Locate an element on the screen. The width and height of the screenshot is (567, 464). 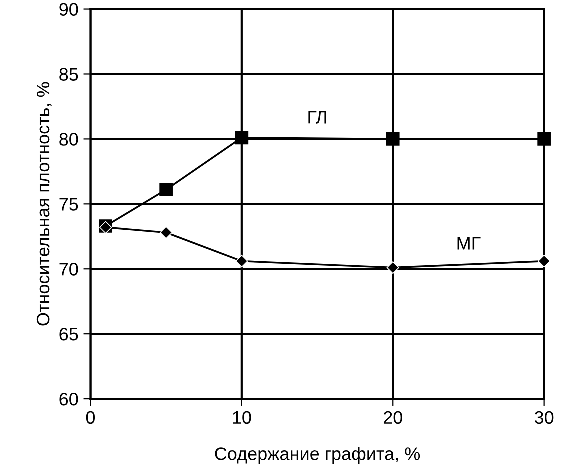
y-tick-label: 75 is located at coordinates (69, 204).